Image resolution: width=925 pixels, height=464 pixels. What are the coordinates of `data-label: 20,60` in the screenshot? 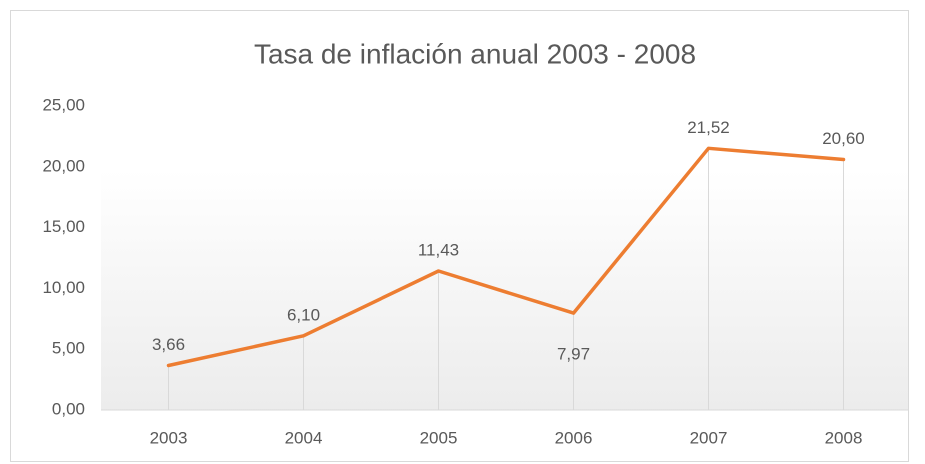 It's located at (843, 138).